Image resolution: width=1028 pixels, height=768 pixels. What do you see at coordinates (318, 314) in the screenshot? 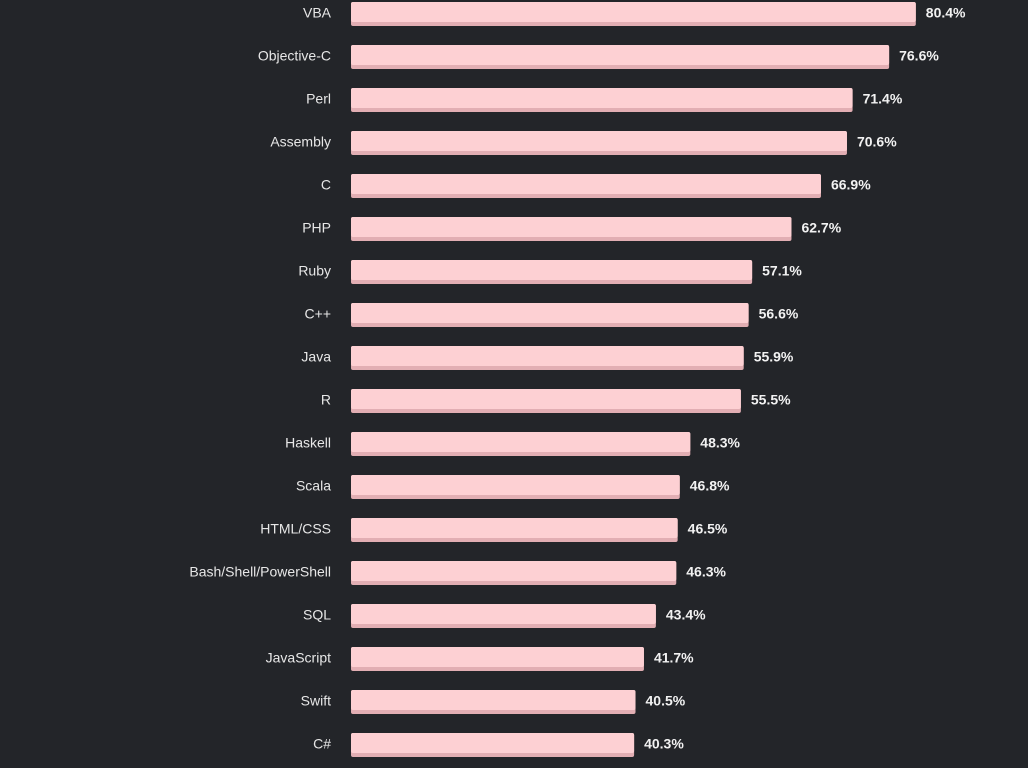
I see `category-label: C++` at bounding box center [318, 314].